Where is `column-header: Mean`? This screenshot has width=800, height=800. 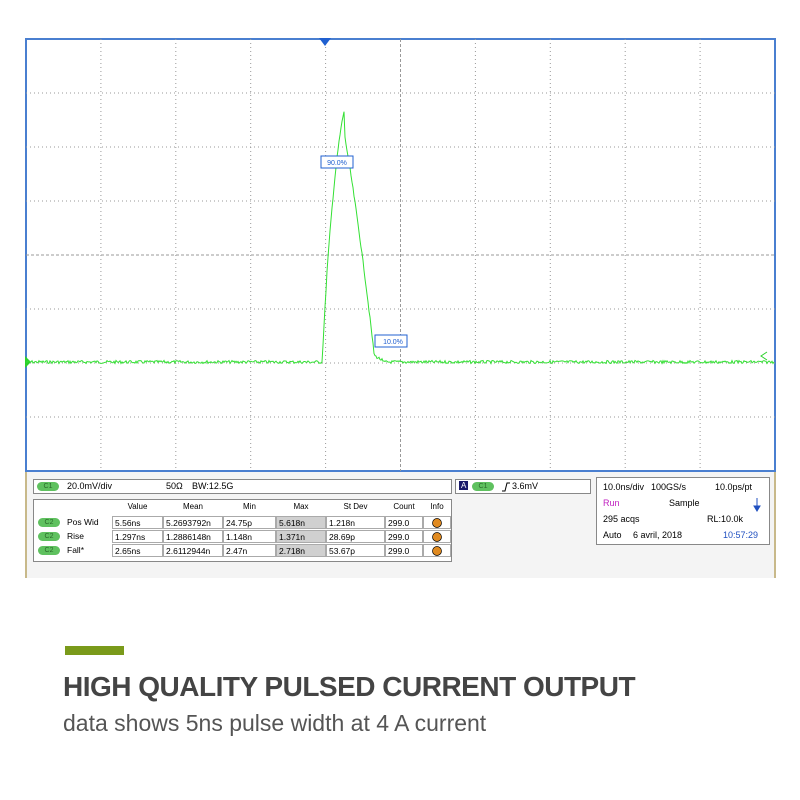 column-header: Mean is located at coordinates (192, 506).